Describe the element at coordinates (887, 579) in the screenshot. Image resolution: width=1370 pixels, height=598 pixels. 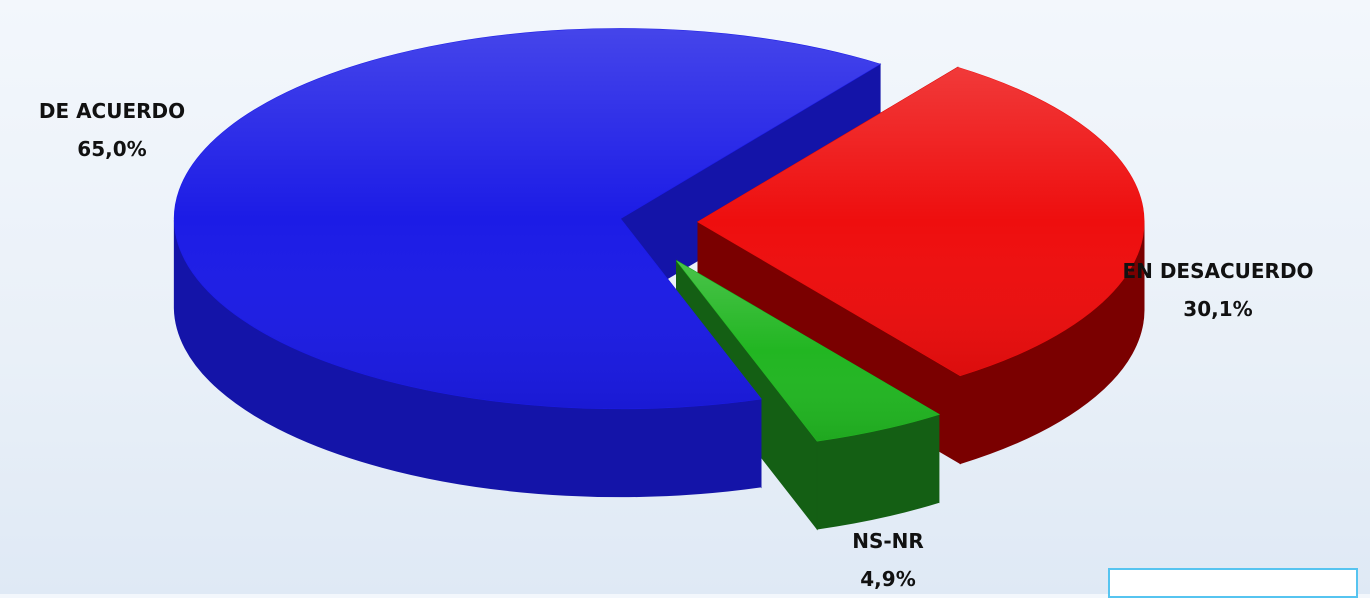
I see `slice-value-label-2: 4,9%` at that location.